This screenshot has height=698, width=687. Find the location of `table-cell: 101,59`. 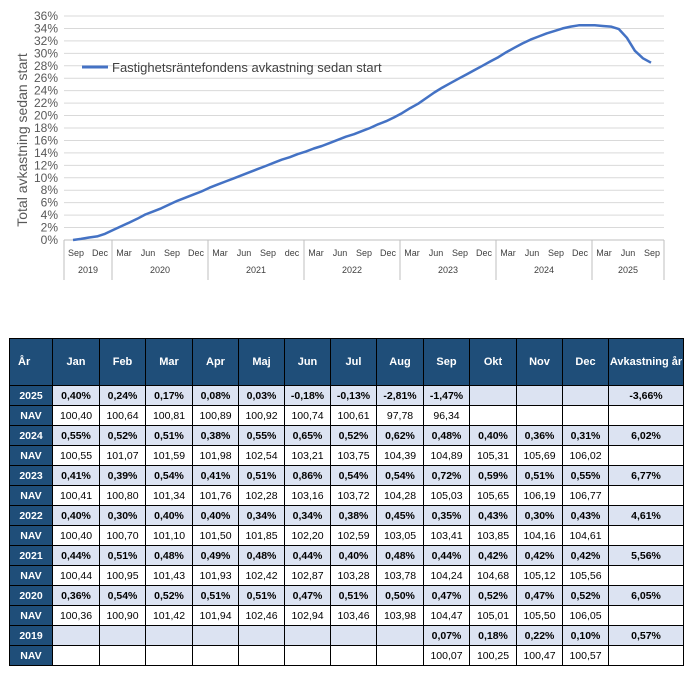

table-cell: 101,59 is located at coordinates (169, 455).